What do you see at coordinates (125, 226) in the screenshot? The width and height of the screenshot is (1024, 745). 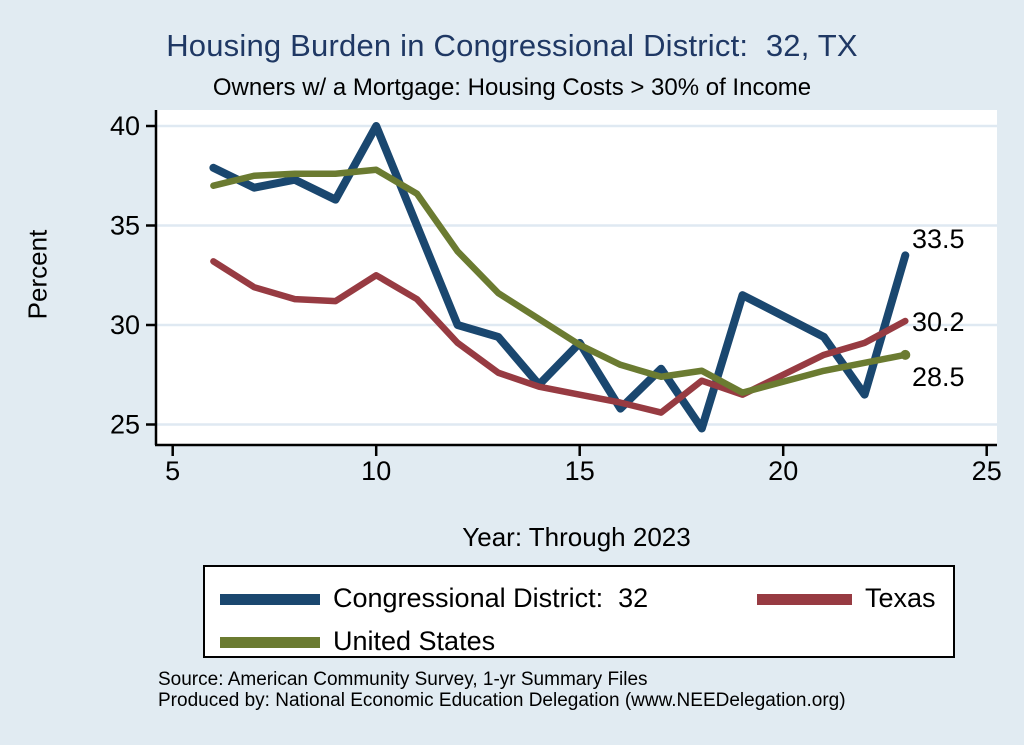 I see `y-tick-label: 35` at bounding box center [125, 226].